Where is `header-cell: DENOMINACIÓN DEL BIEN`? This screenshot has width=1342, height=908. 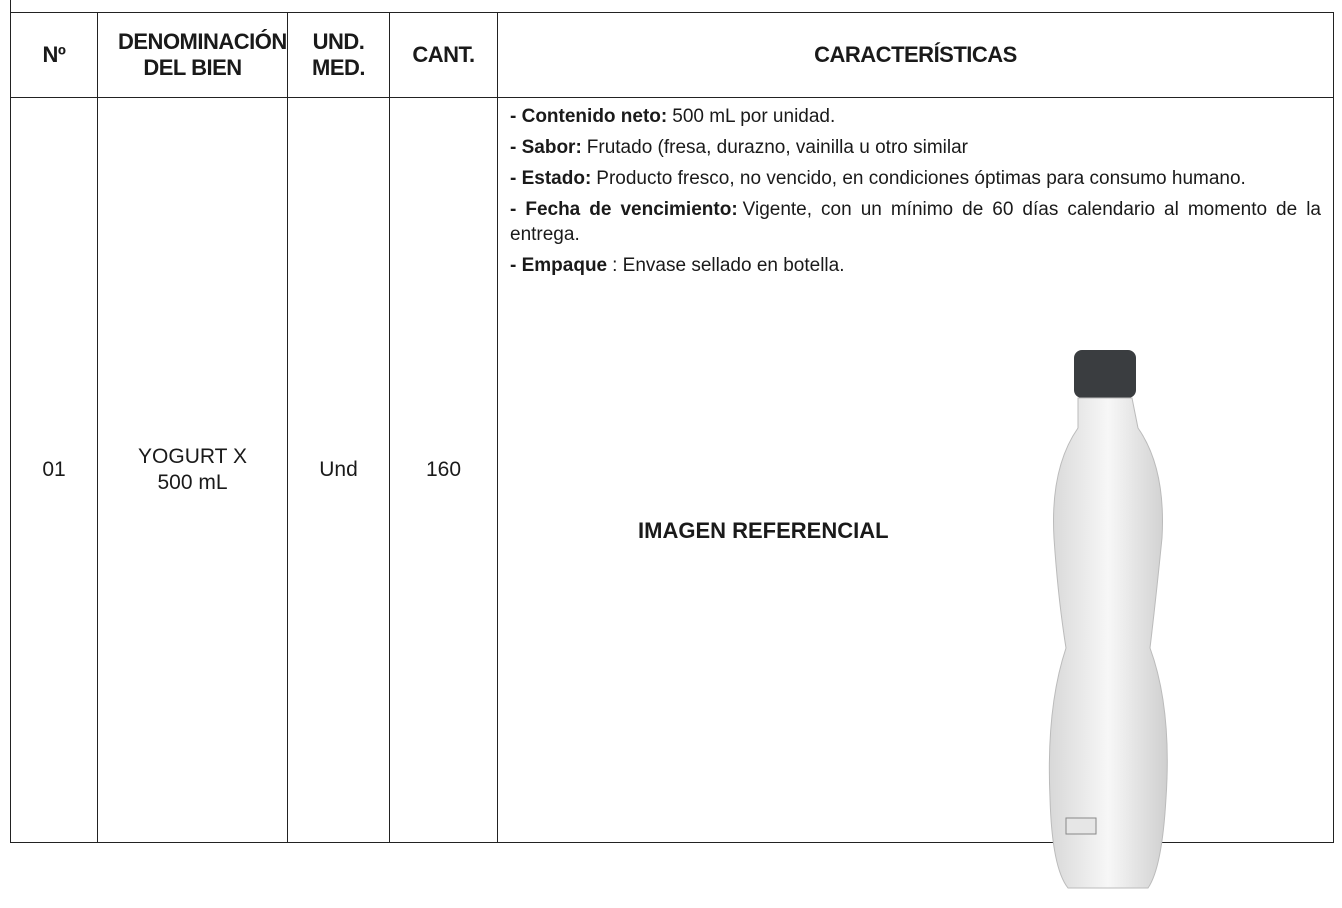 header-cell: DENOMINACIÓN DEL BIEN is located at coordinates (192, 55).